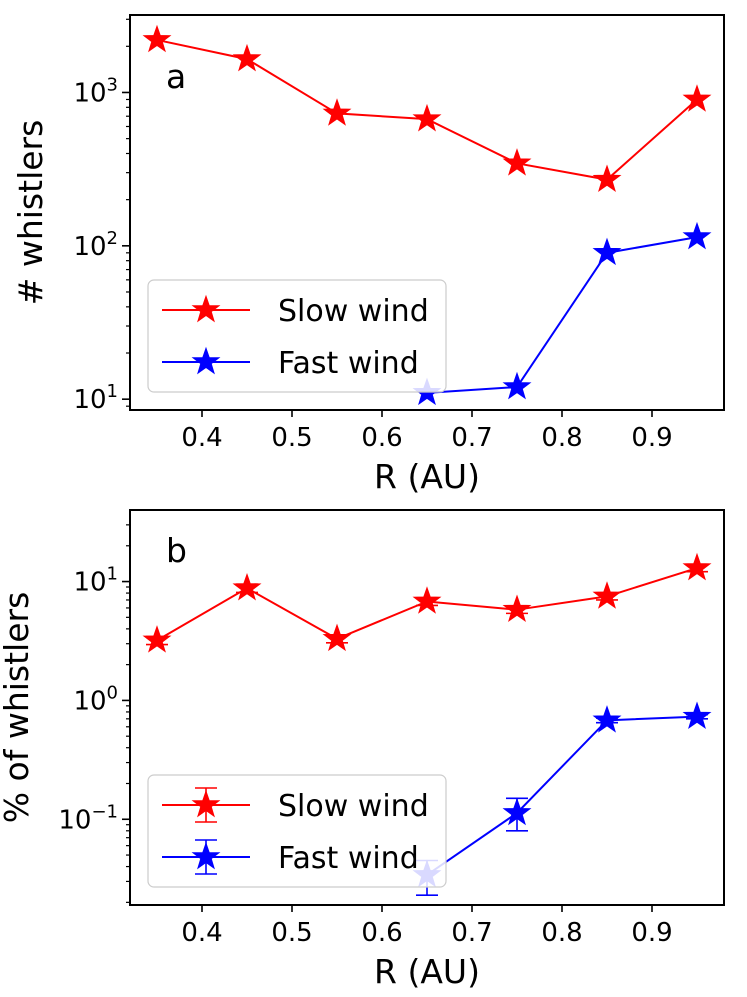 The width and height of the screenshot is (747, 997). I want to click on panel-label: a, so click(176, 76).